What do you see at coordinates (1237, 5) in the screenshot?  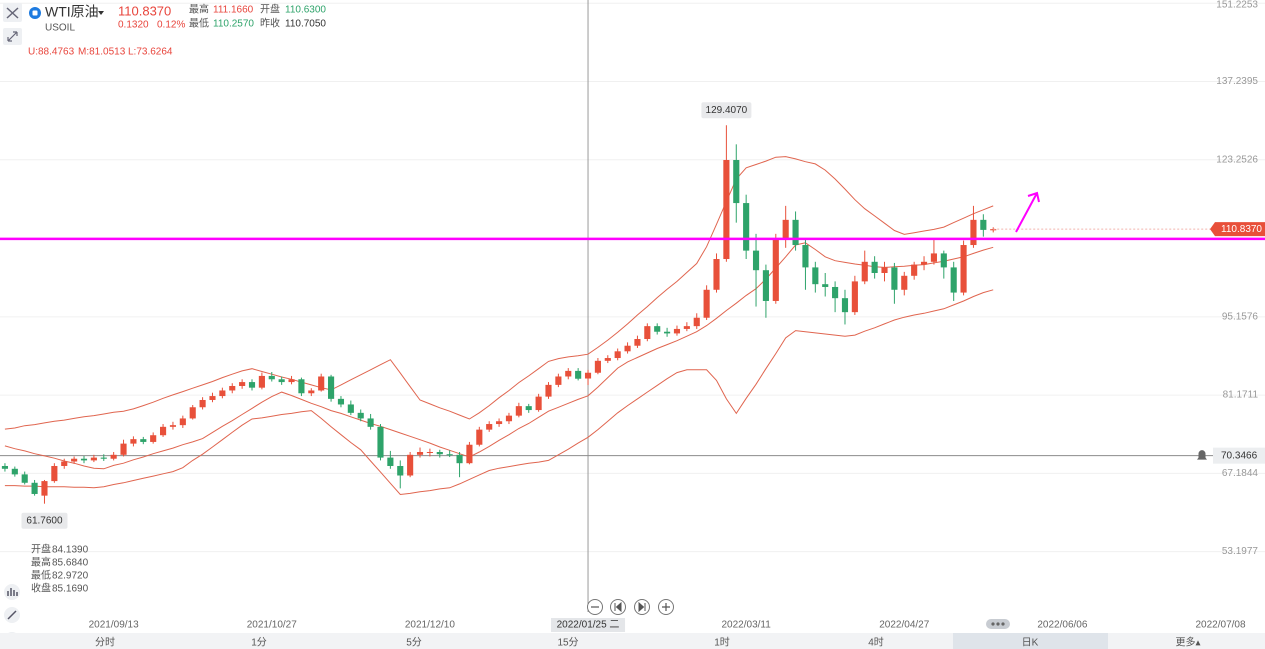 I see `y-tick-label: 151.2253` at bounding box center [1237, 5].